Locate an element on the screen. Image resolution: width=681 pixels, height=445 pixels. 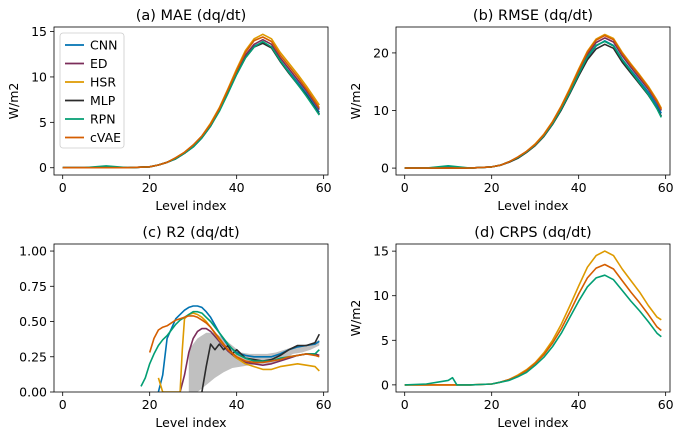
series-line-MLP is located at coordinates (533, 106).